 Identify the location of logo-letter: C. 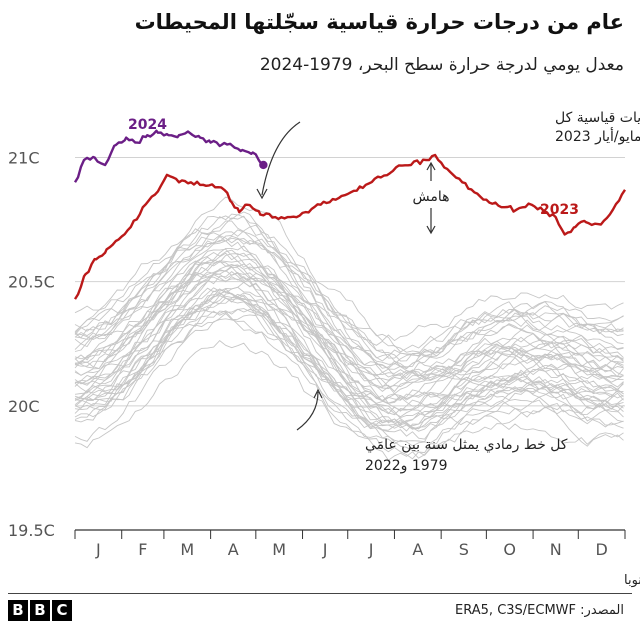
(62, 610).